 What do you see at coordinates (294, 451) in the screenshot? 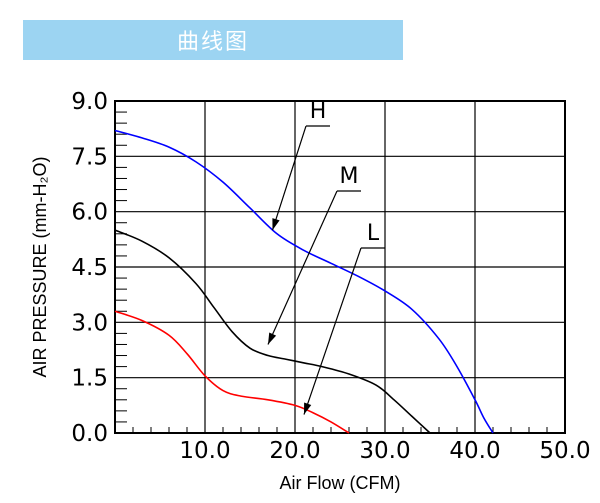
I see `x-tick-label: 20.0` at bounding box center [294, 451].